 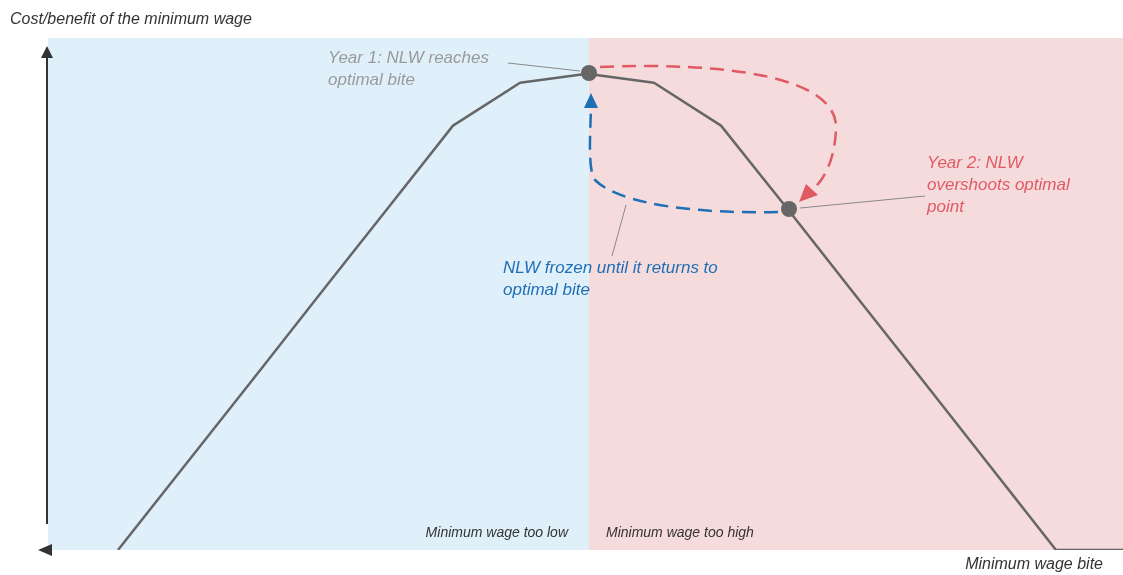 What do you see at coordinates (409, 69) in the screenshot?
I see `annotation: Year 1: NLW reaches optimal bite` at bounding box center [409, 69].